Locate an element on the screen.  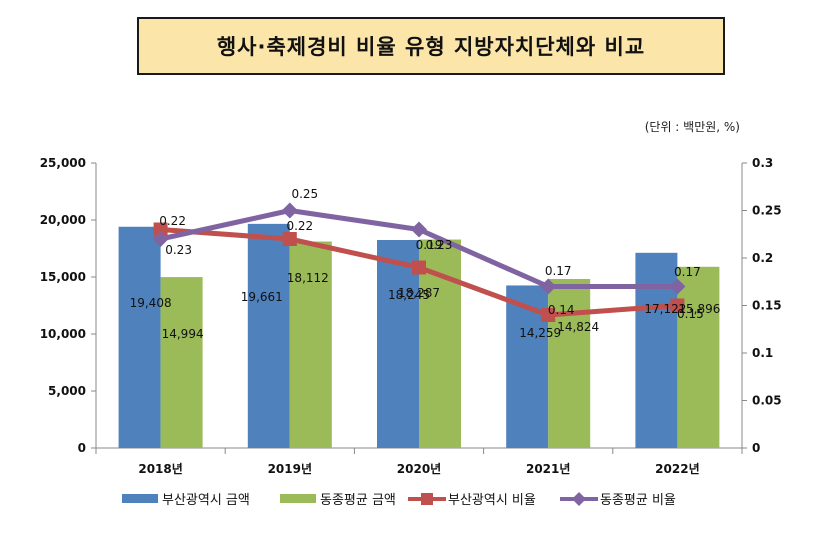
x-tick-label: 2021년 is located at coordinates (548, 469).